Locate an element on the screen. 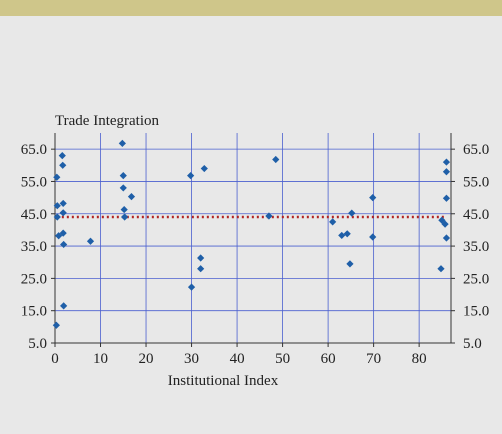 Image resolution: width=502 pixels, height=434 pixels. x-tick-label: 60 is located at coordinates (328, 359).